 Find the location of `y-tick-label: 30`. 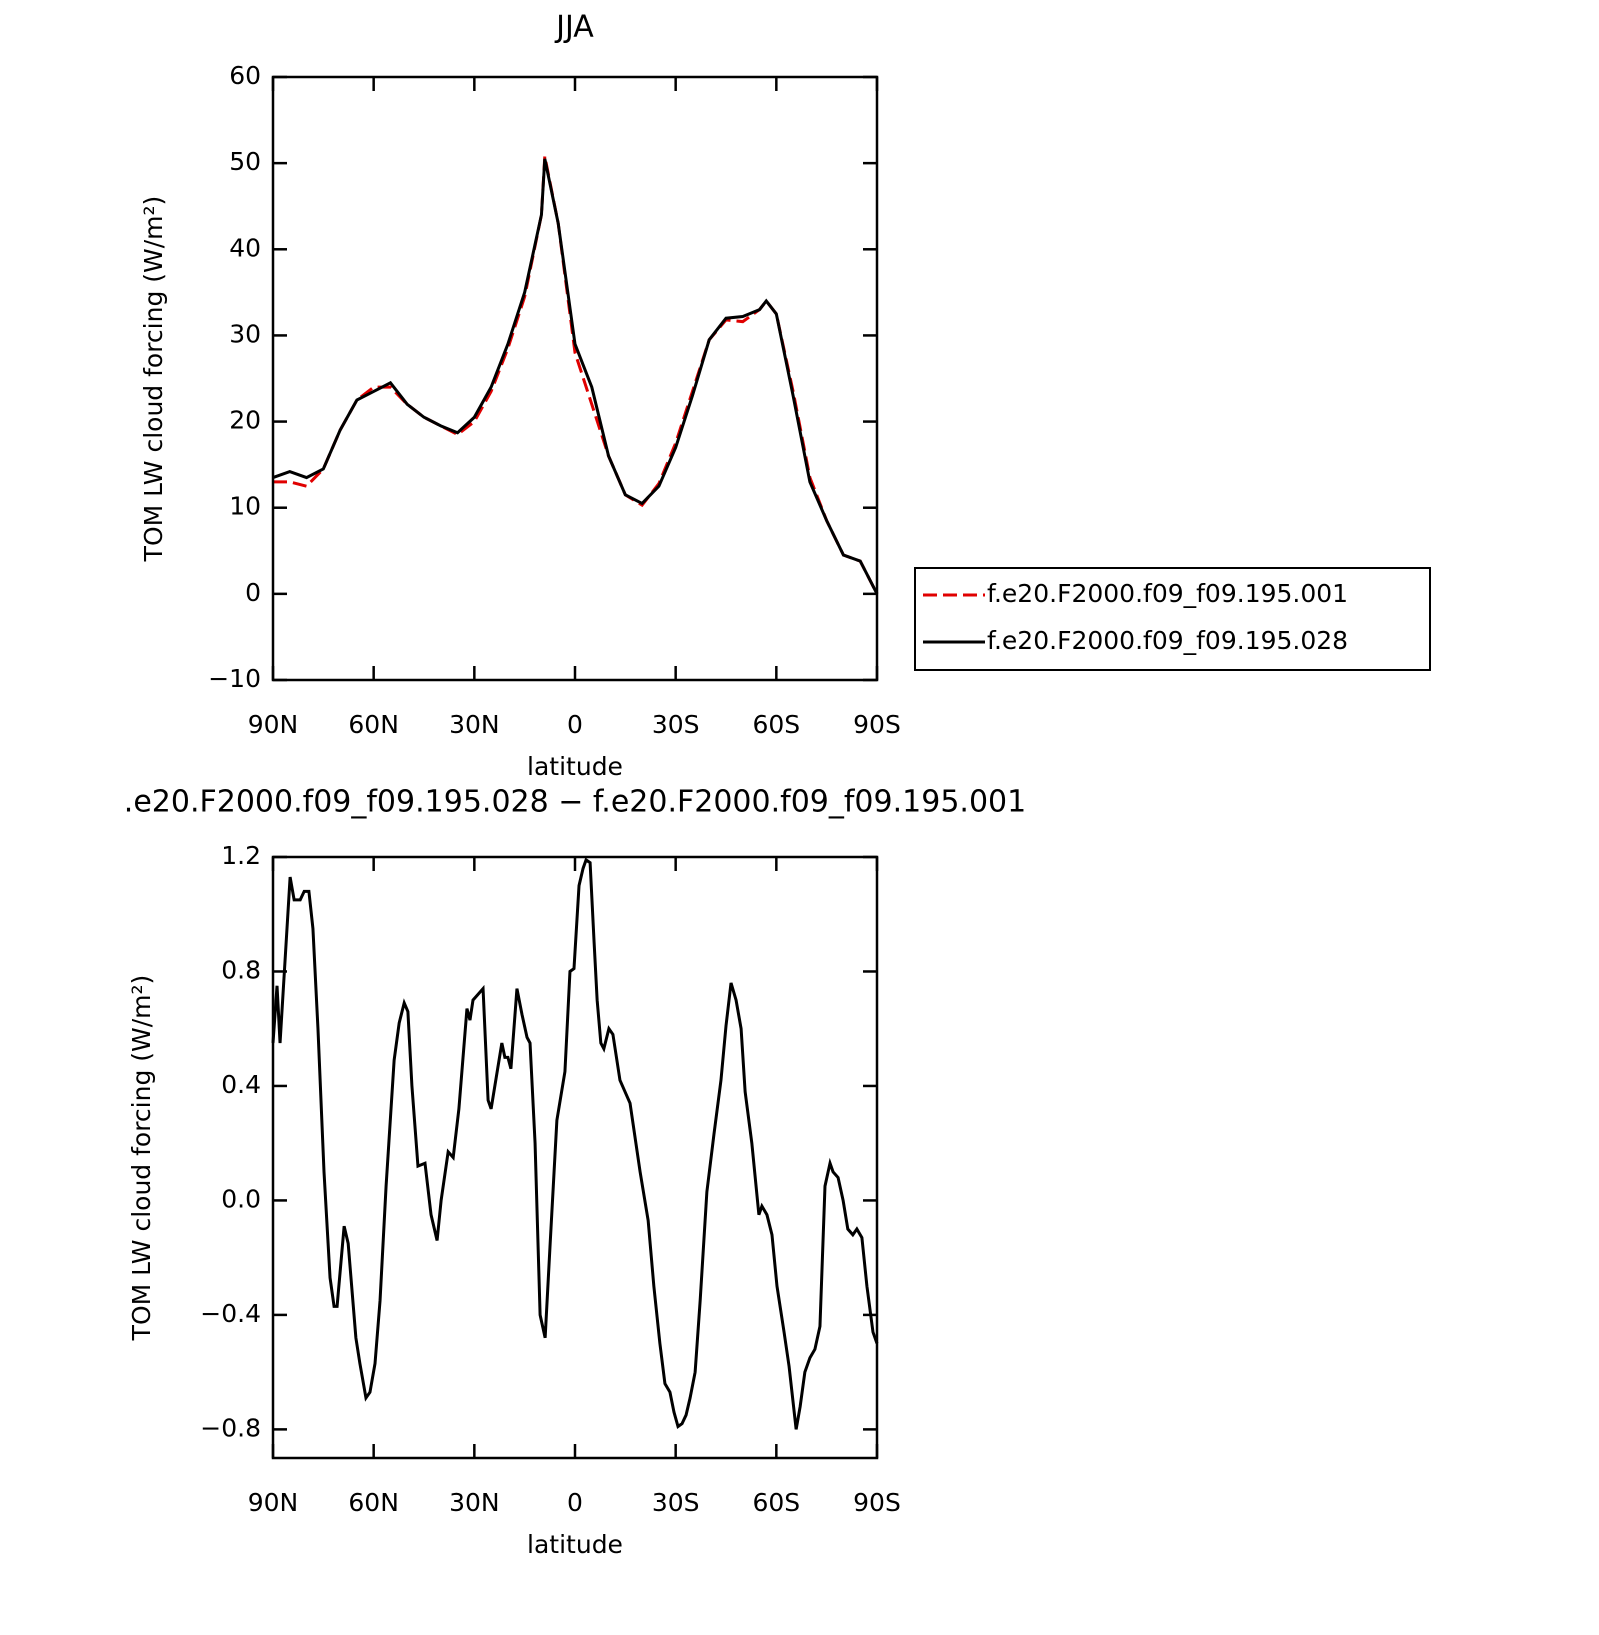

y-tick-label: 30 is located at coordinates (245, 333).